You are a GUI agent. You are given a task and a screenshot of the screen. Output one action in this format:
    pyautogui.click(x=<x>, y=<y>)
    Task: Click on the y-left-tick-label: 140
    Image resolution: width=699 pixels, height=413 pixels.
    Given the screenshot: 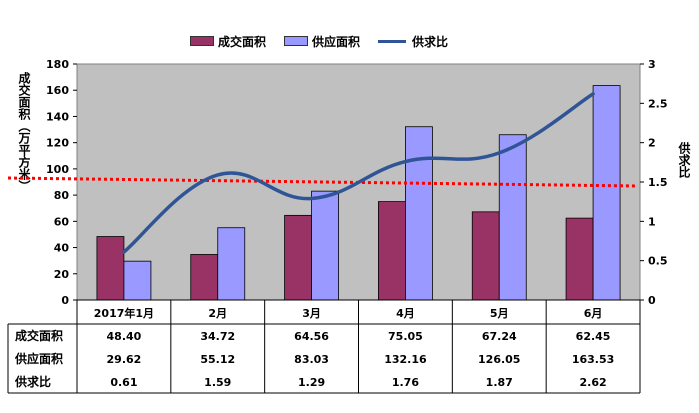 What is the action you would take?
    pyautogui.click(x=57, y=116)
    